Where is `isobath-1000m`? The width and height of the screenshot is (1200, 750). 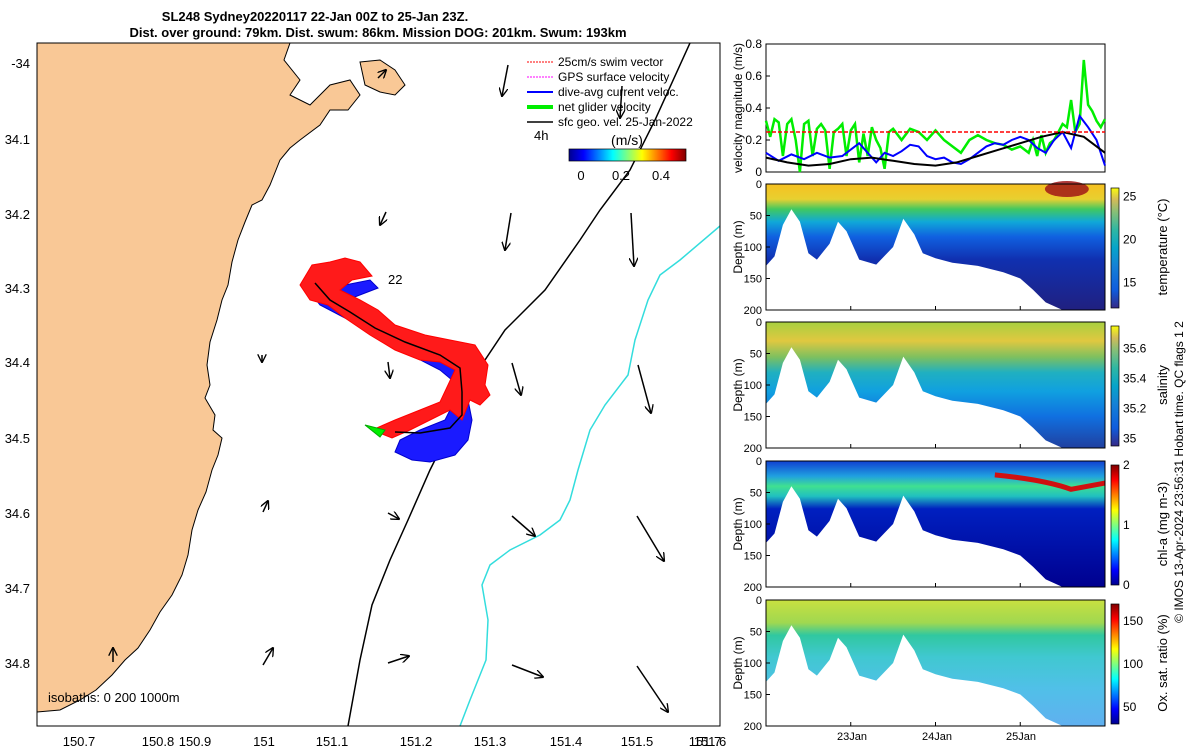
isobath-1000m is located at coordinates (589, 475).